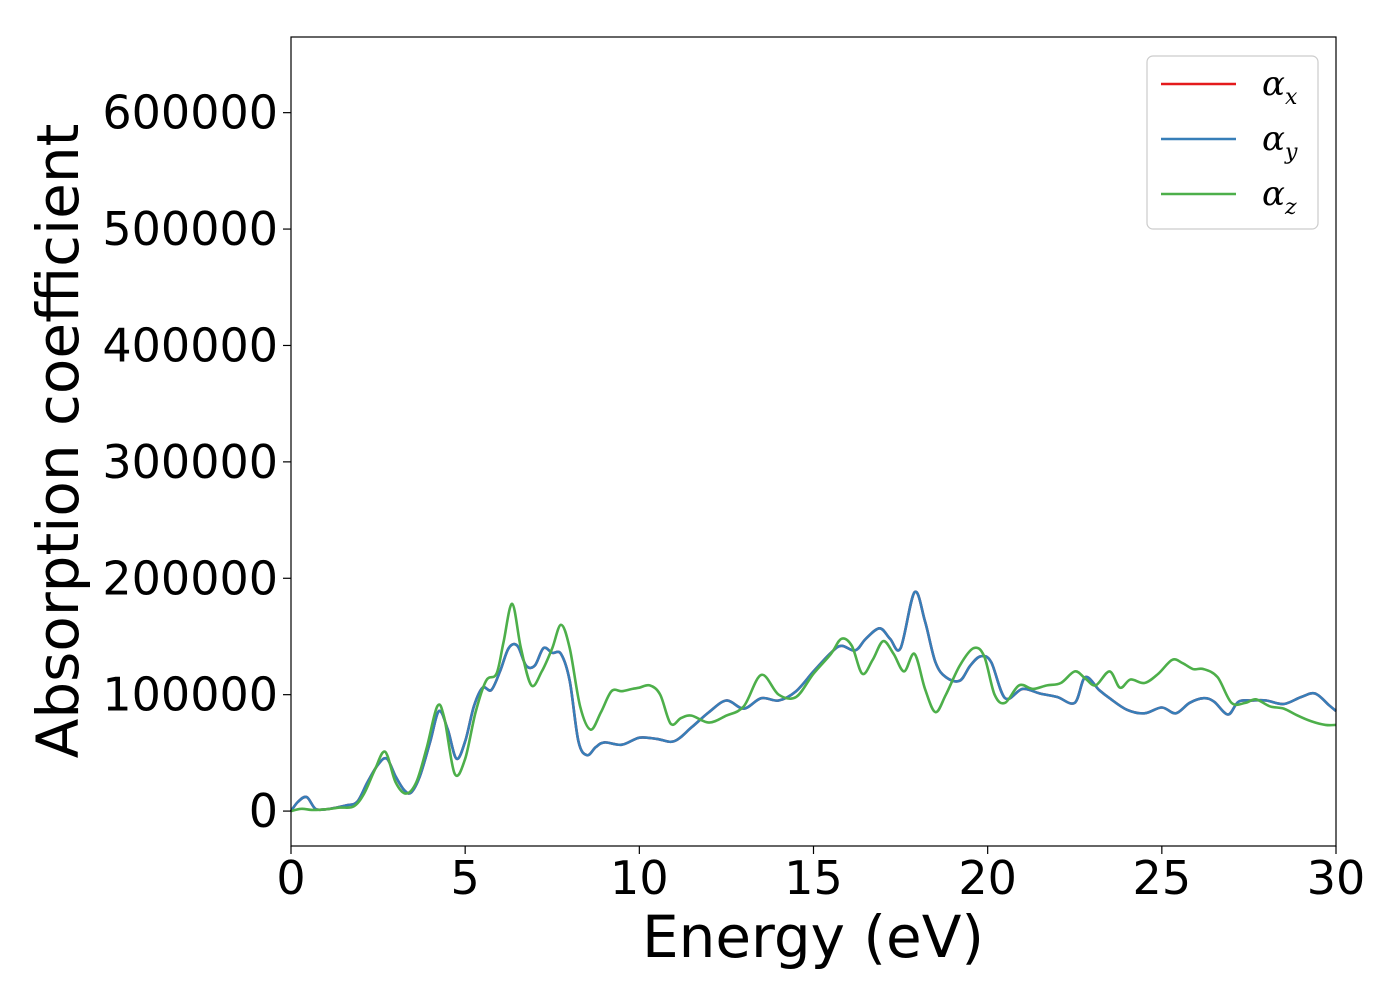 The image size is (1400, 1000). What do you see at coordinates (190, 695) in the screenshot?
I see `y-tick-label: 100000` at bounding box center [190, 695].